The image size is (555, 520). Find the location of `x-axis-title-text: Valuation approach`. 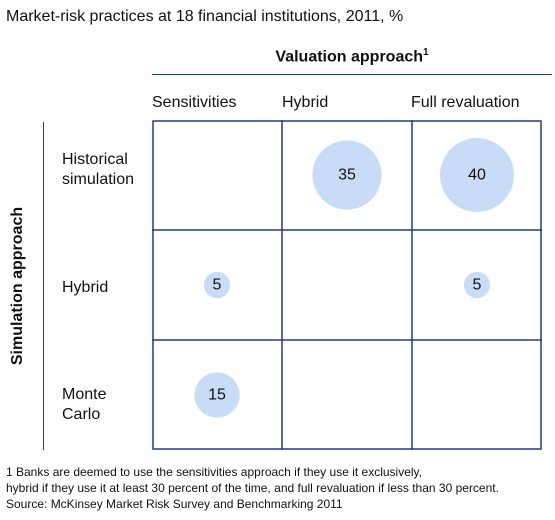

x-axis-title-text: Valuation approach is located at coordinates (349, 57).